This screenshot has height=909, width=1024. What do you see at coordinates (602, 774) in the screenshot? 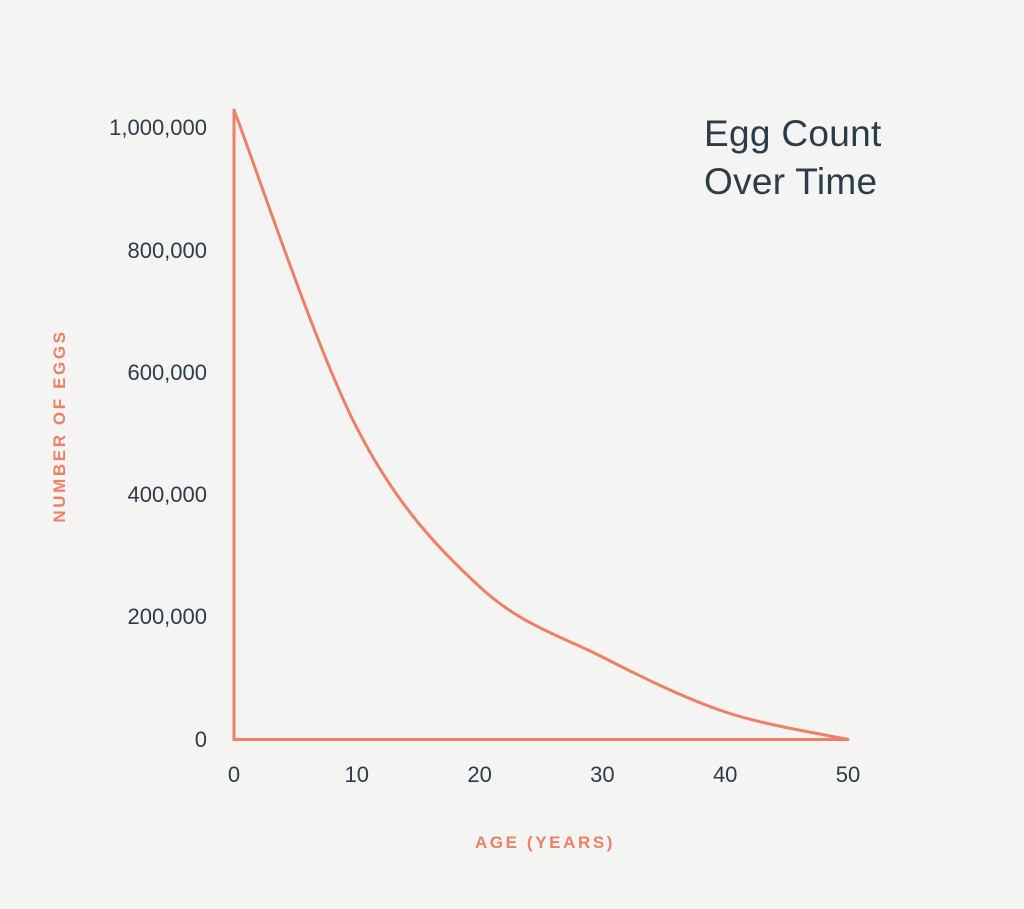
I see `x-tick-label: 30` at bounding box center [602, 774].